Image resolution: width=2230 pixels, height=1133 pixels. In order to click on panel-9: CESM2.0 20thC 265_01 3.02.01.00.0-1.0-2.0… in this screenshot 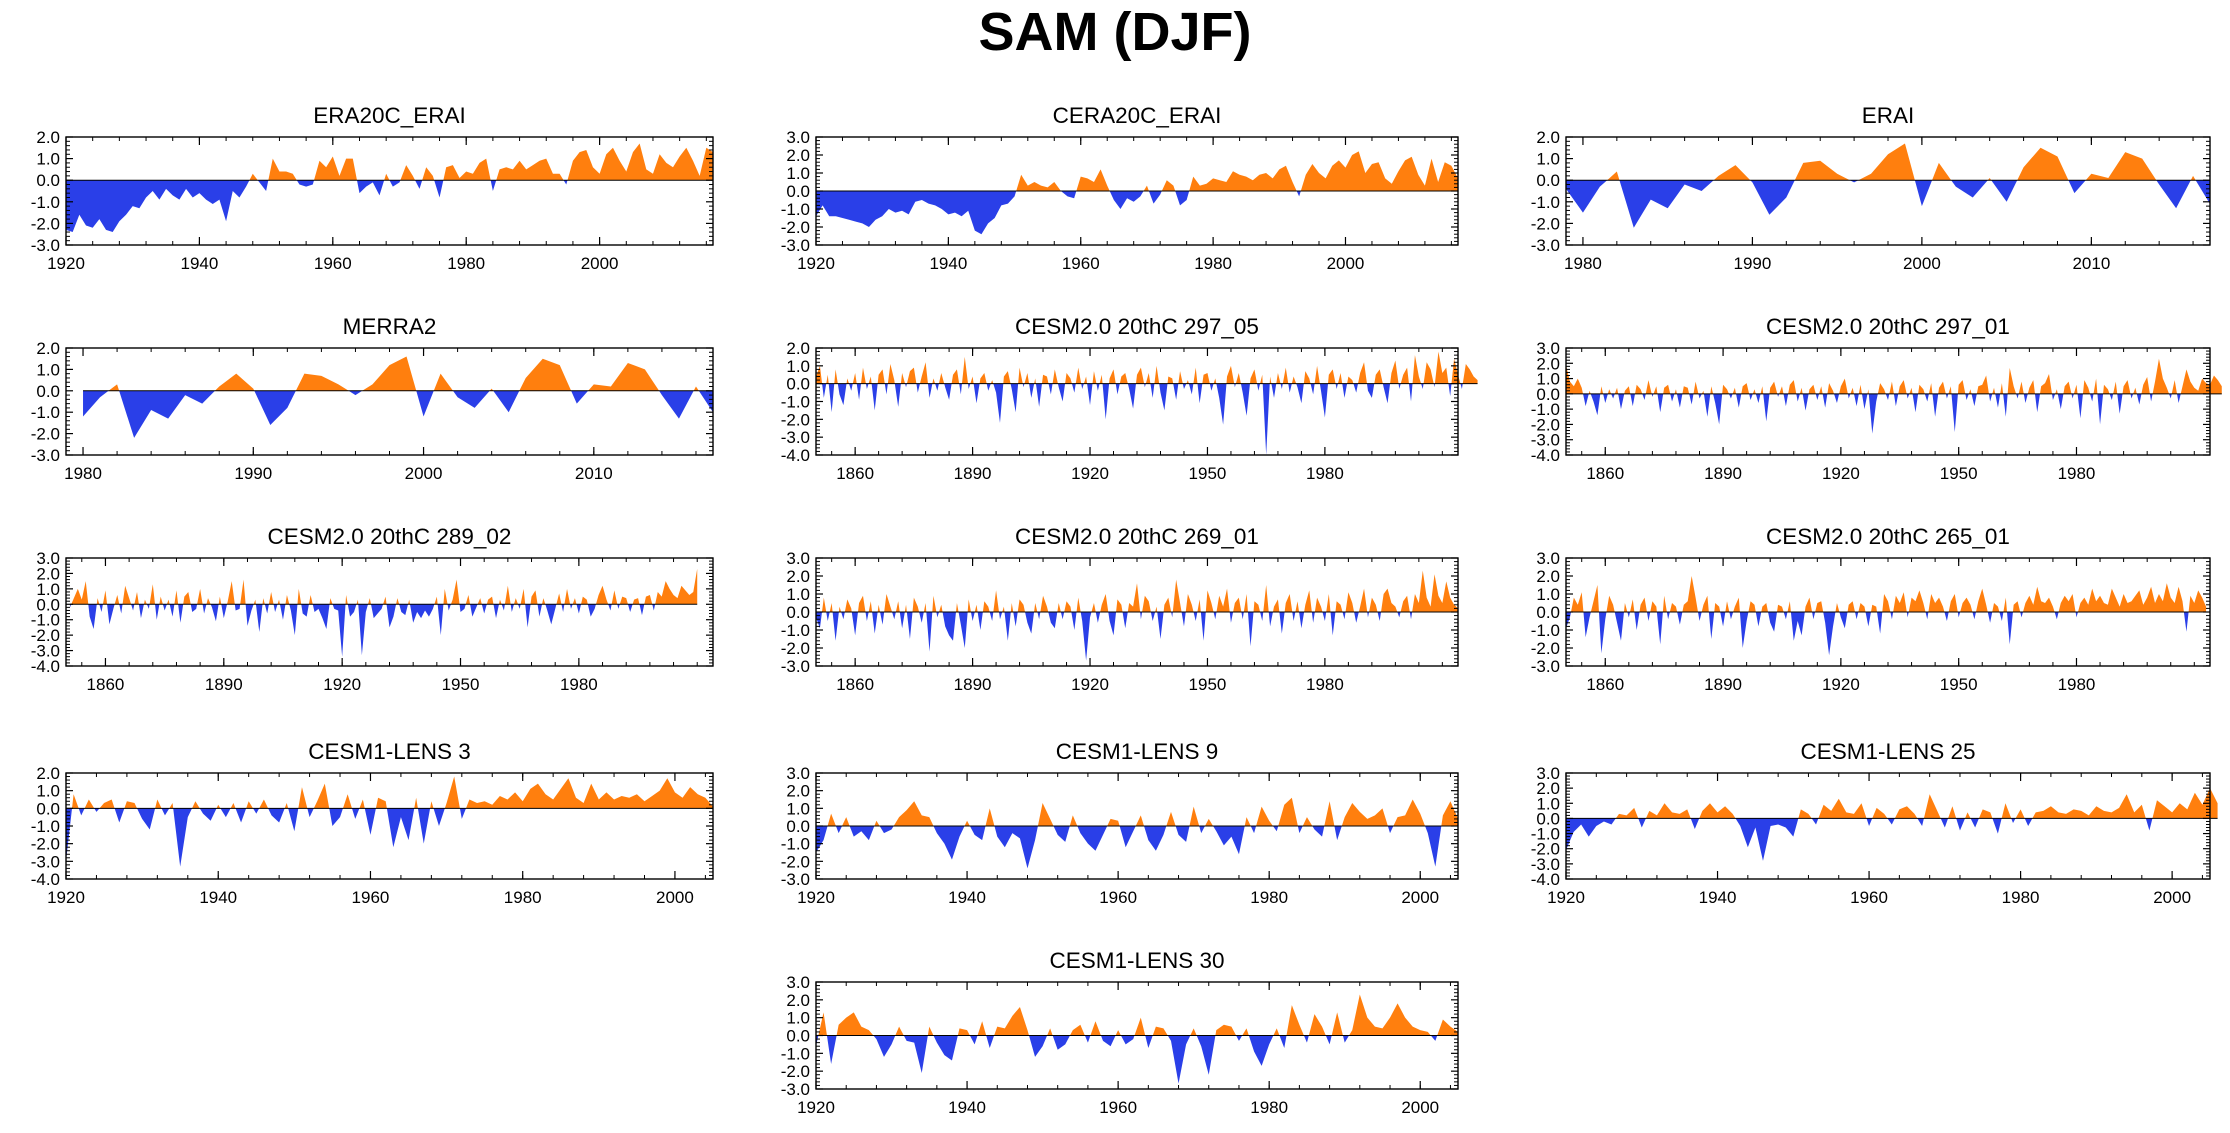, I will do `click(1871, 609)`.